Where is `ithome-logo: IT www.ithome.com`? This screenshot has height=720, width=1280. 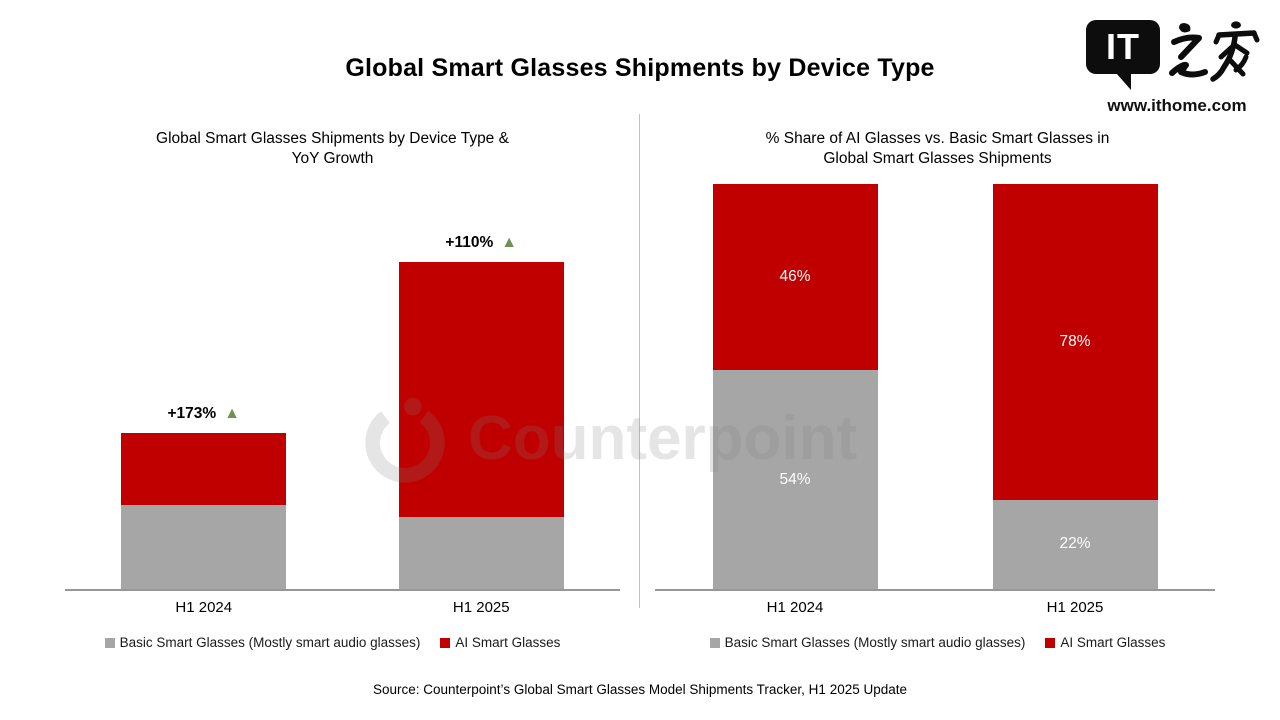 ithome-logo: IT www.ithome.com is located at coordinates (1177, 68).